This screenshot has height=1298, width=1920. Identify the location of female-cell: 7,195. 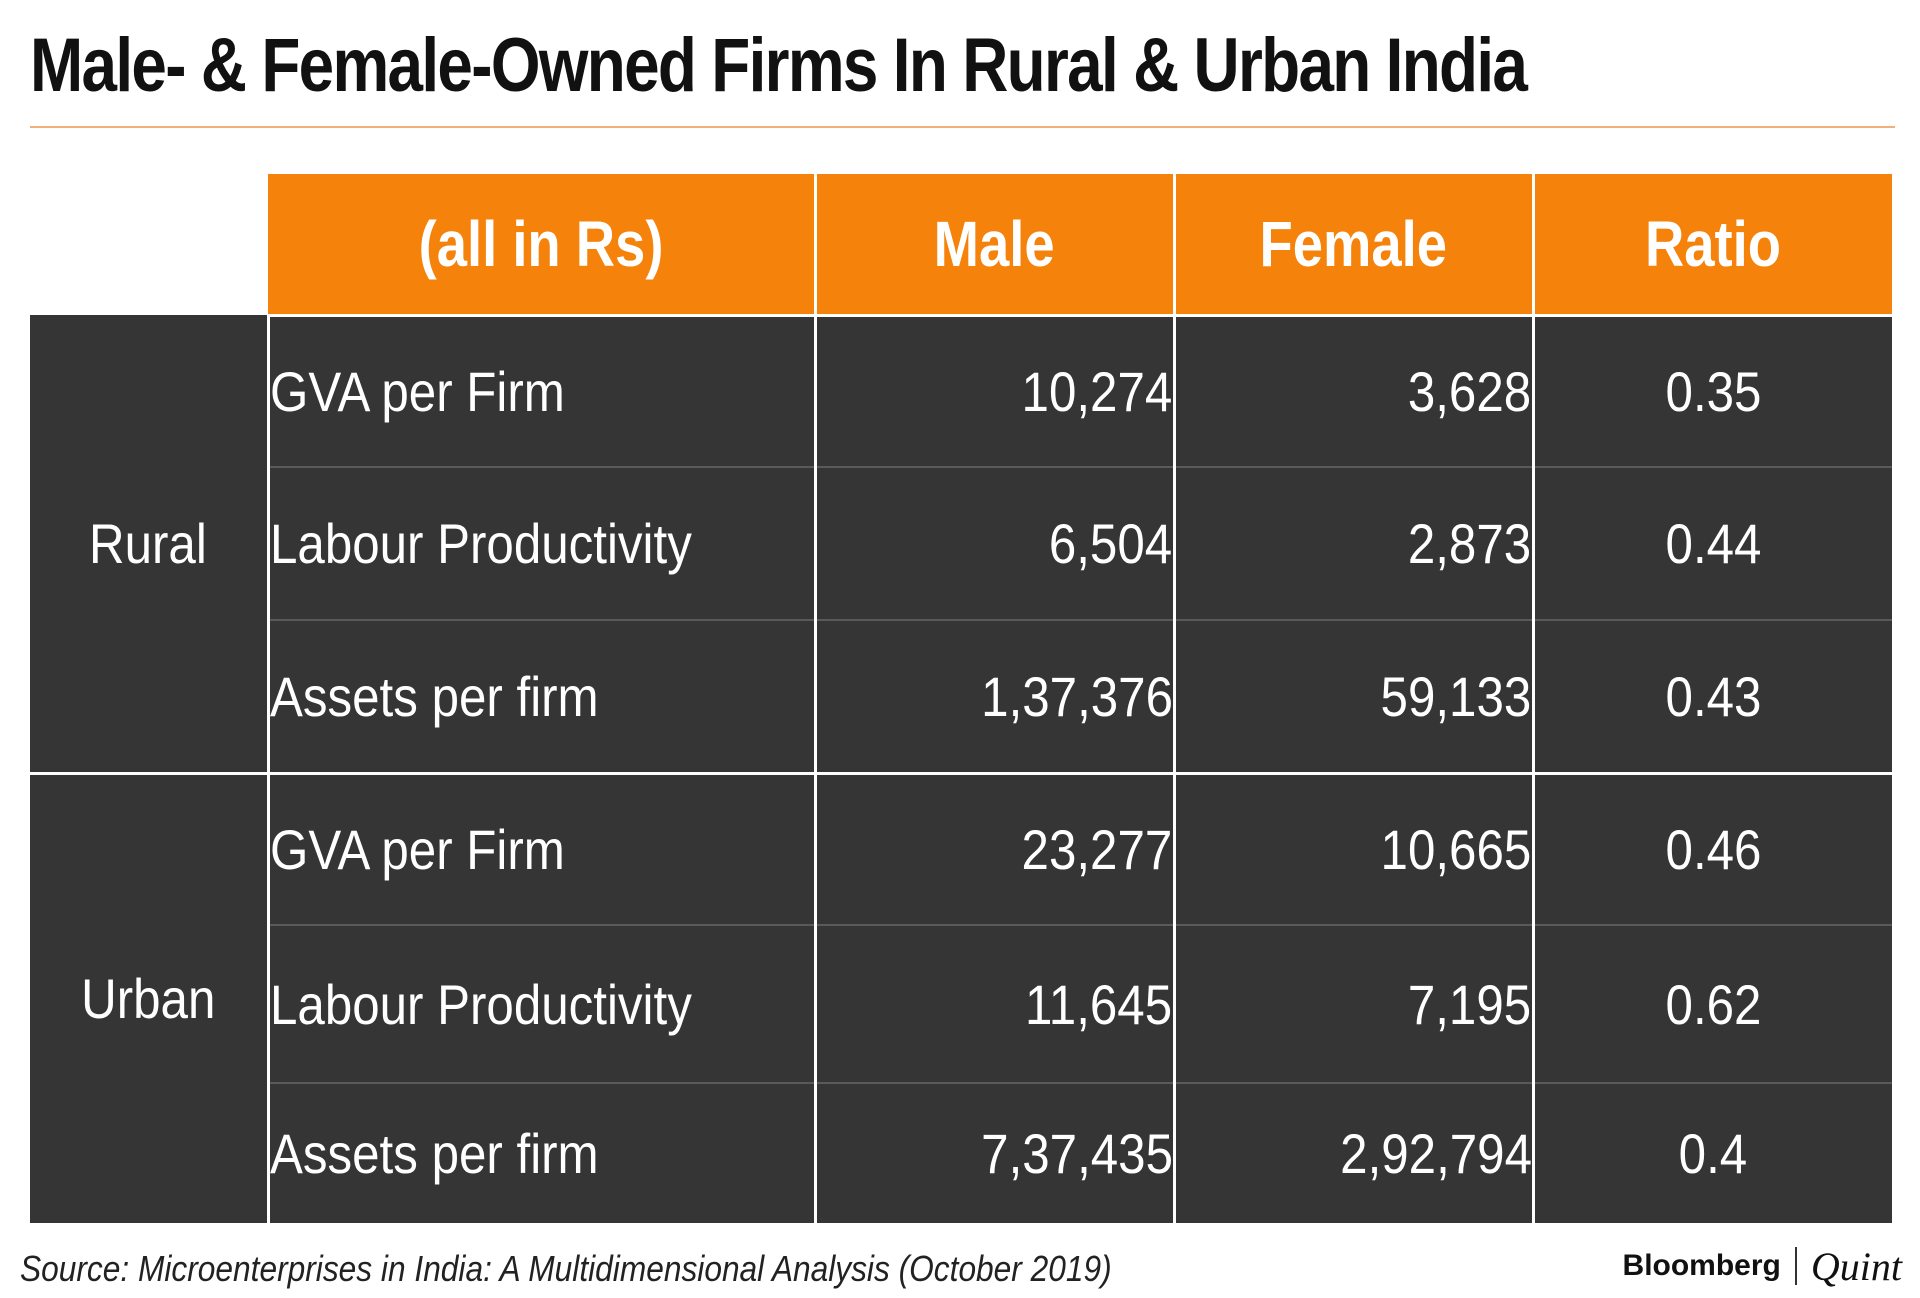
(1354, 1004).